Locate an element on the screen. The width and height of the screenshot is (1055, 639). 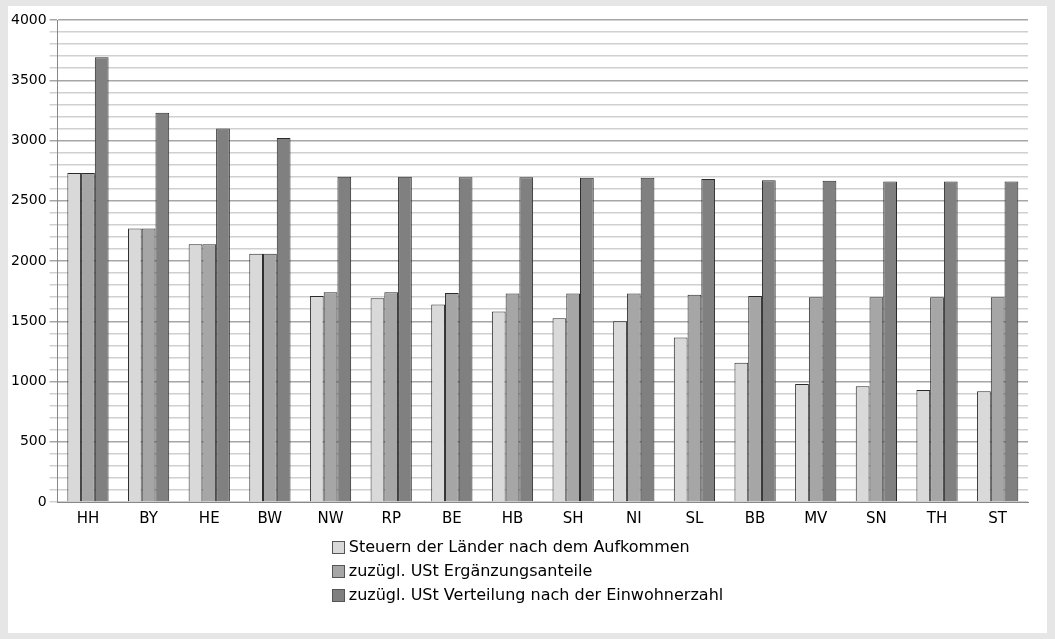
x-tick-label: HB is located at coordinates (512, 517).